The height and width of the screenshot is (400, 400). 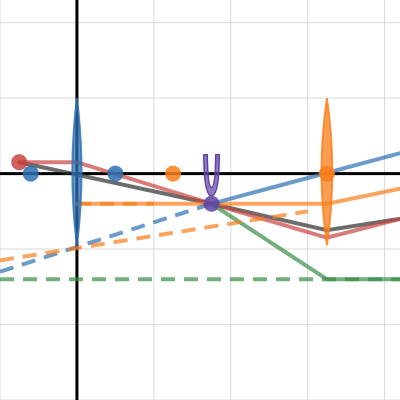 I want to click on green-ray-path, so click(x=304, y=241).